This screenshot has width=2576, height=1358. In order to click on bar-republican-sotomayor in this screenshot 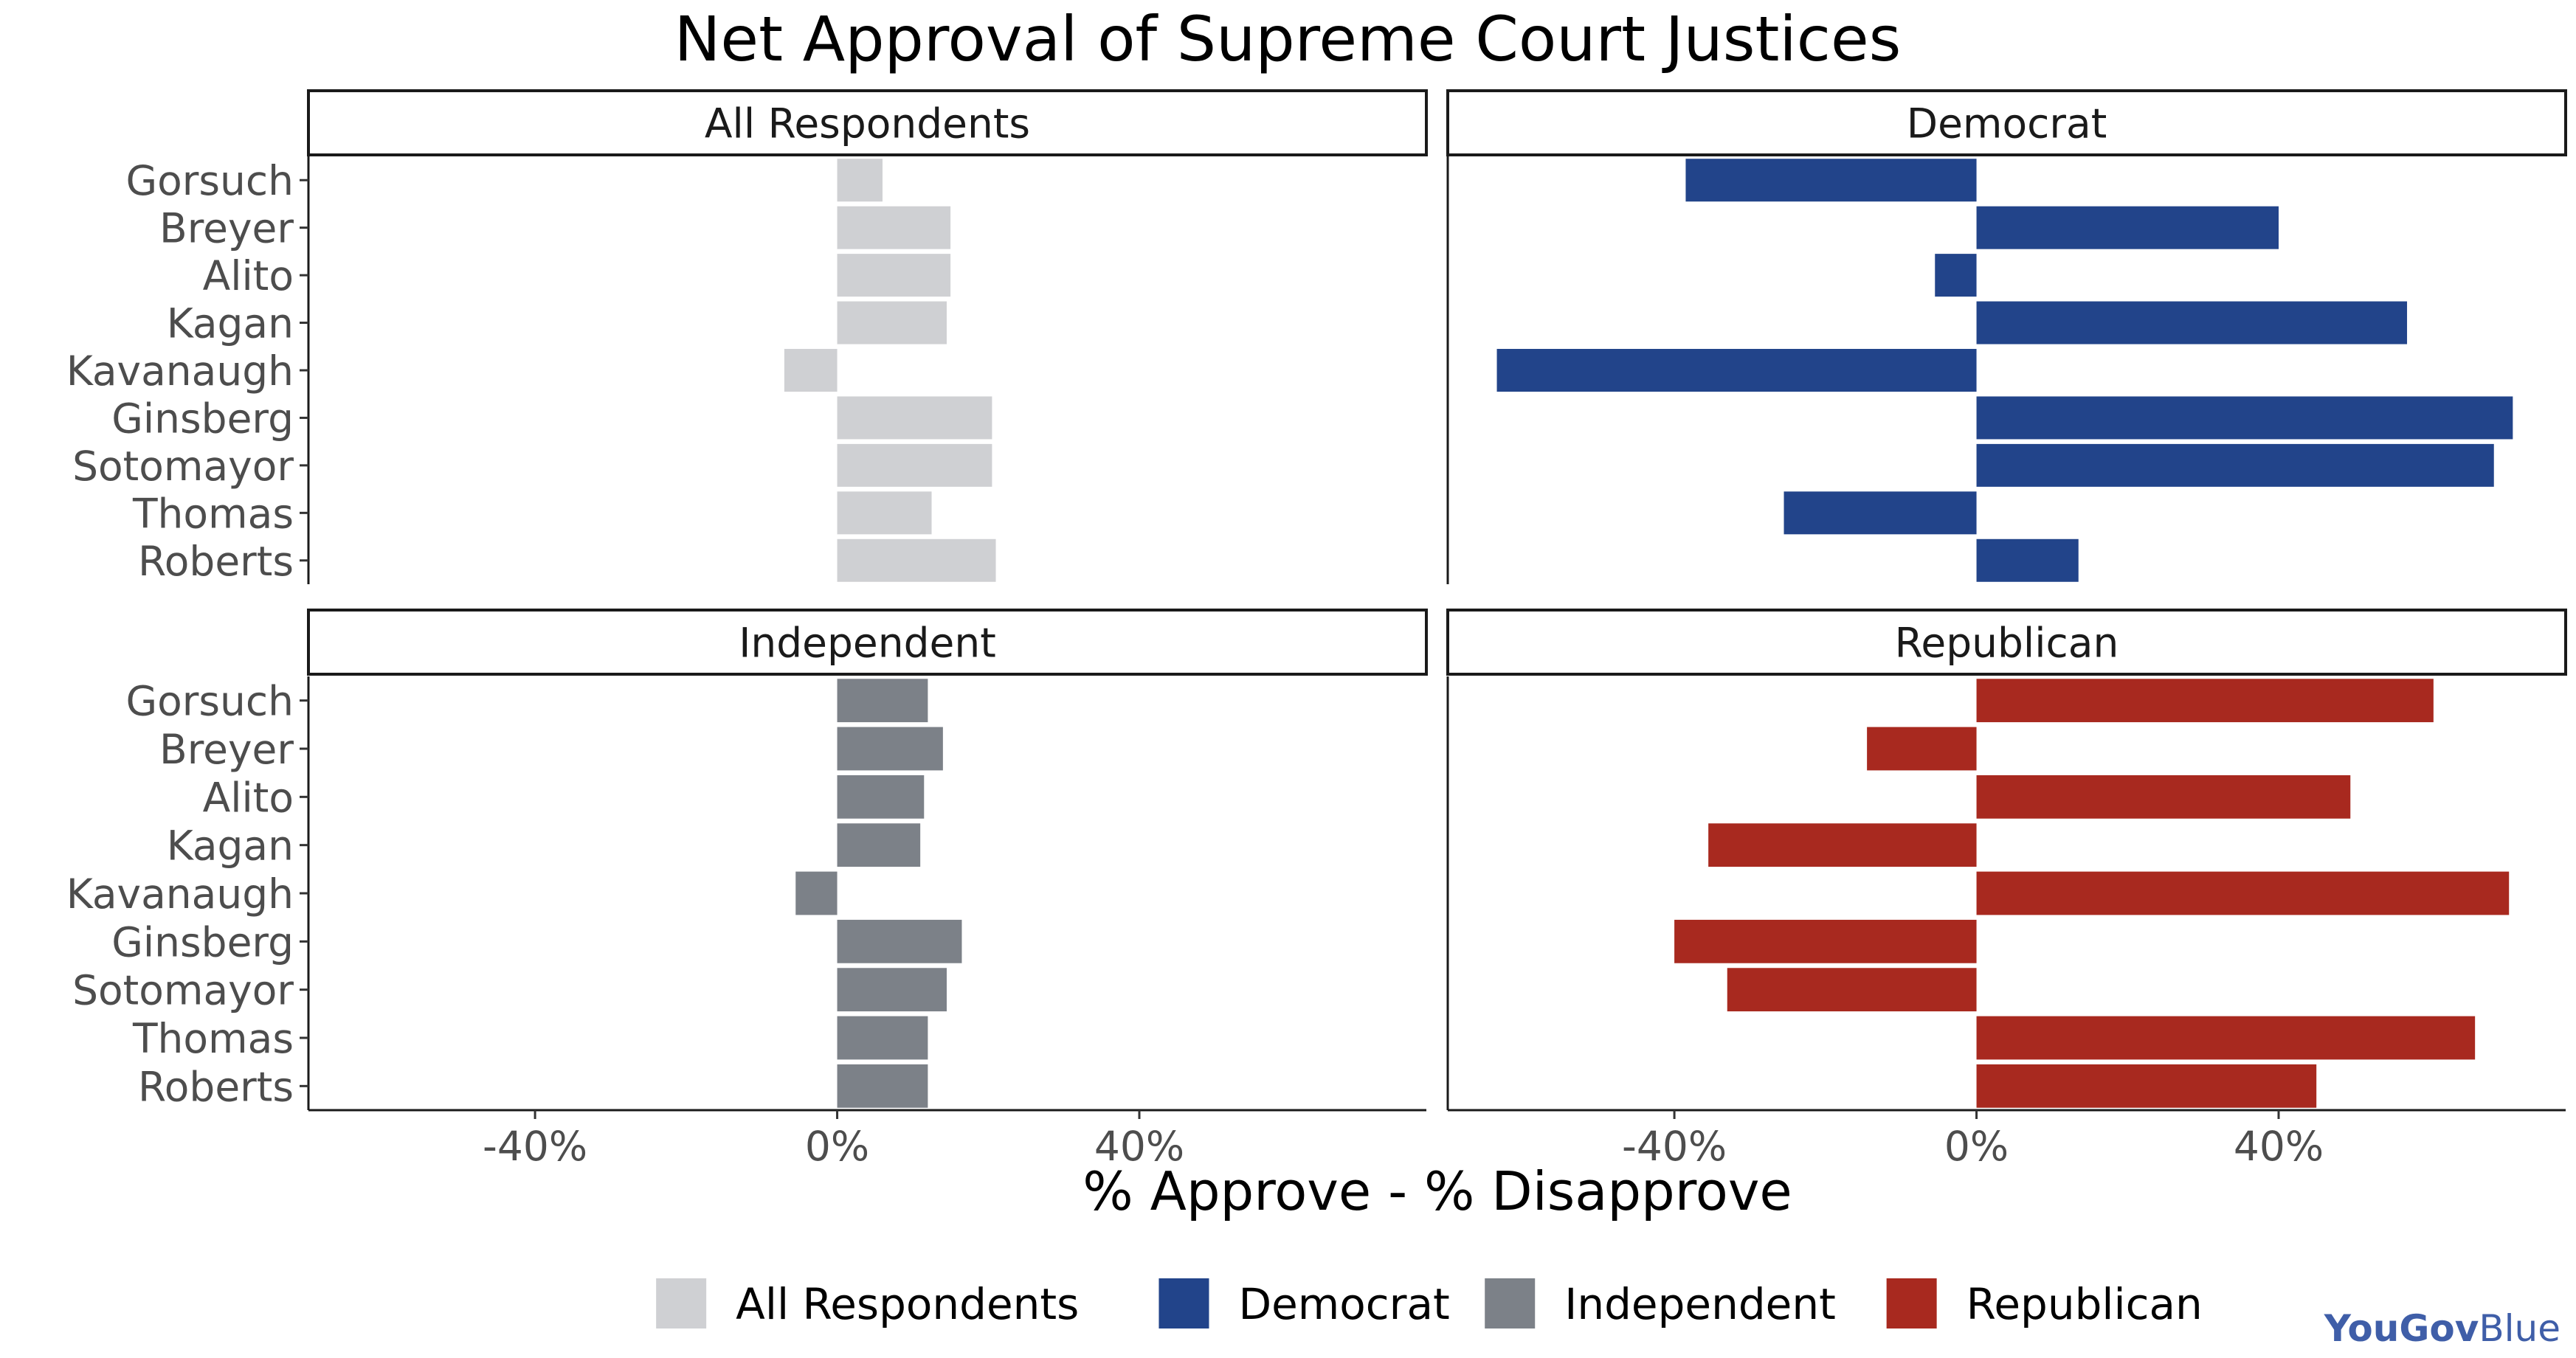, I will do `click(1852, 990)`.